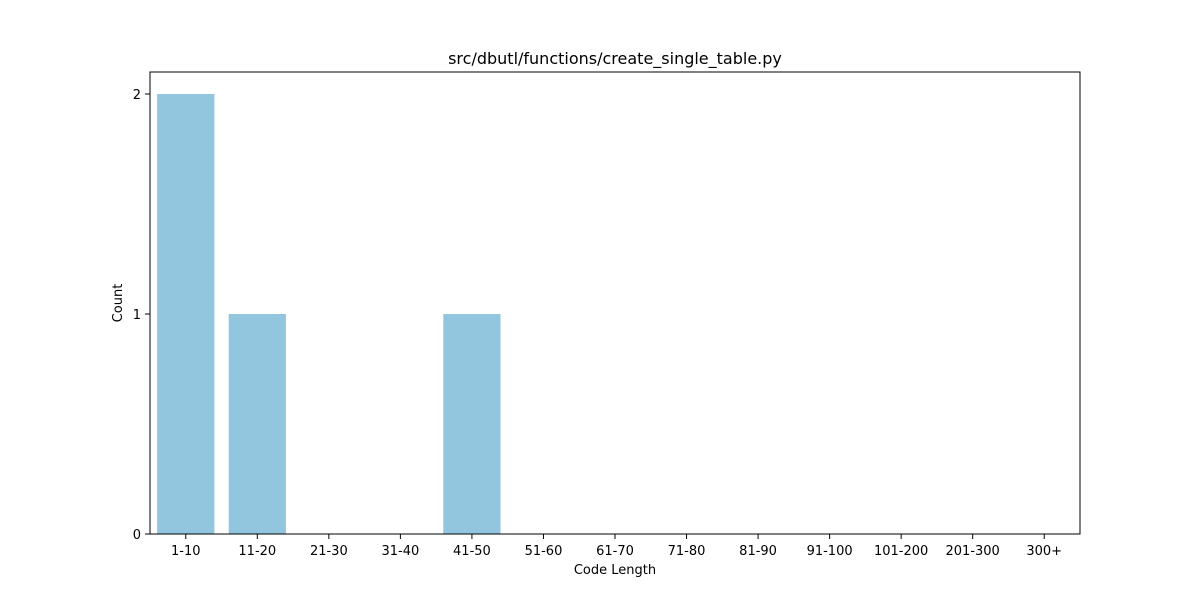 This screenshot has height=600, width=1200. What do you see at coordinates (472, 551) in the screenshot?
I see `x-tick-label: 41-50` at bounding box center [472, 551].